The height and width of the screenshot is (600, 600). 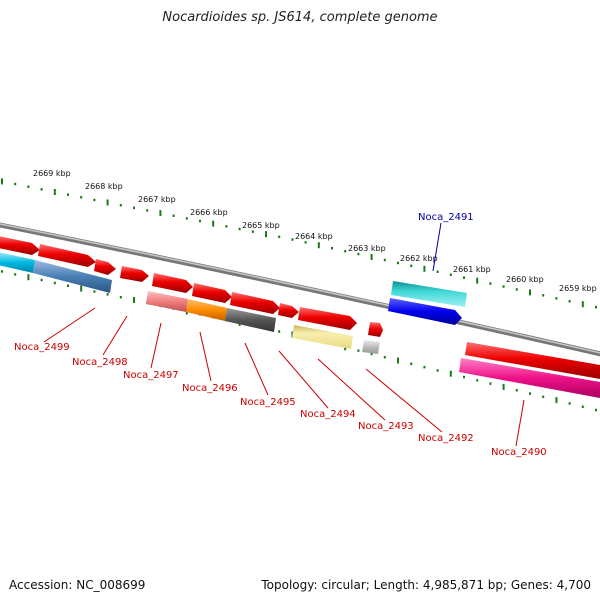 I want to click on kbp-label: 2666 kbp, so click(x=209, y=212).